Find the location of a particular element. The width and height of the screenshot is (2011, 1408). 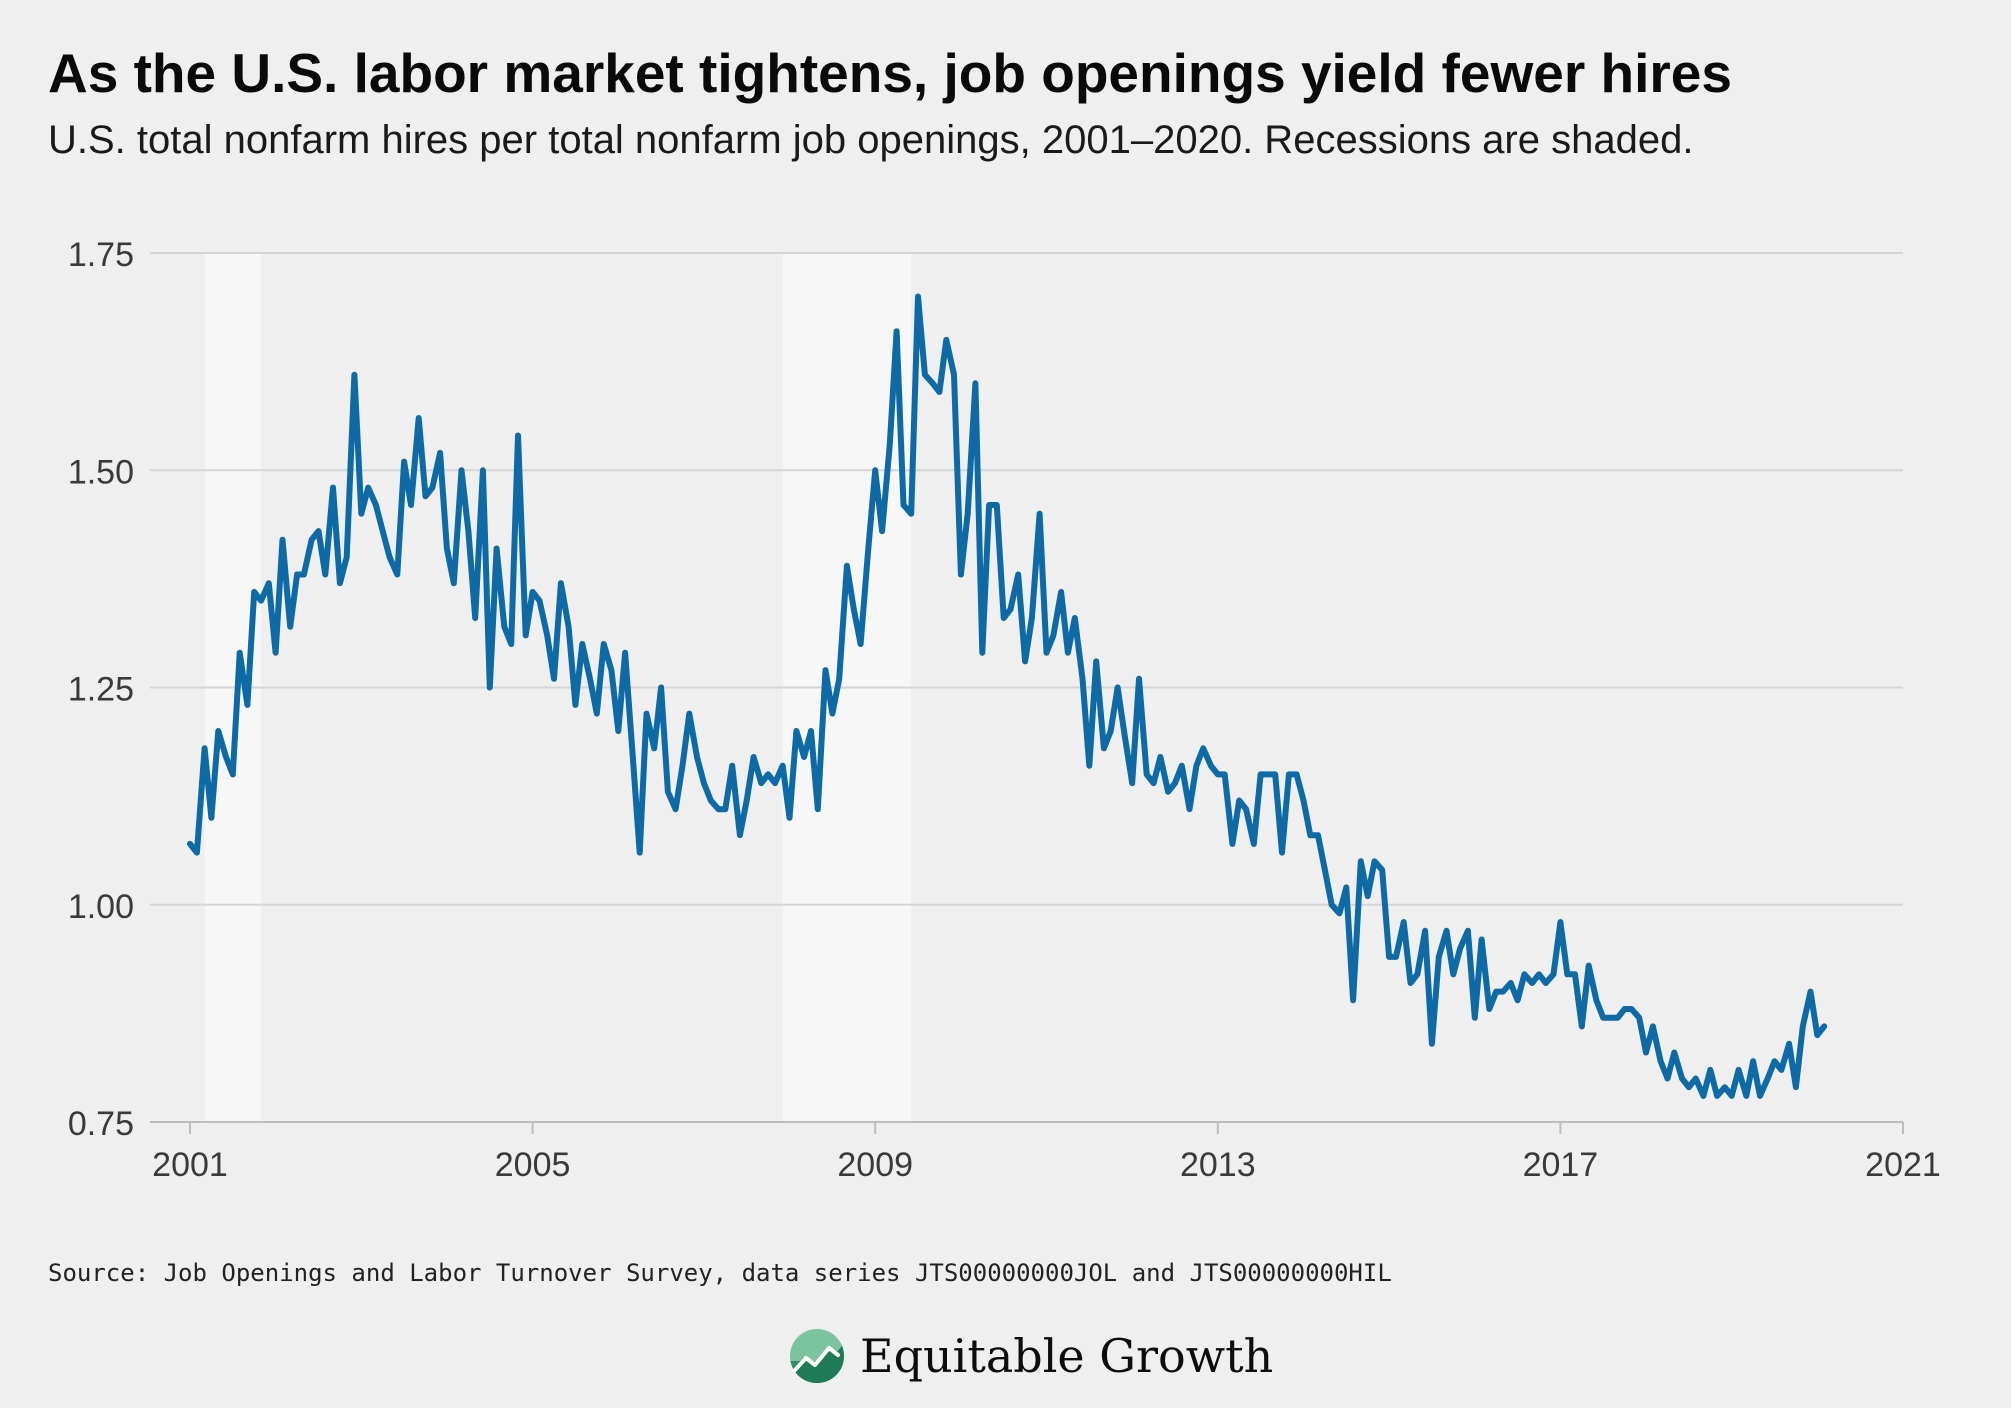

x-tick-label: 2009 is located at coordinates (875, 1165).